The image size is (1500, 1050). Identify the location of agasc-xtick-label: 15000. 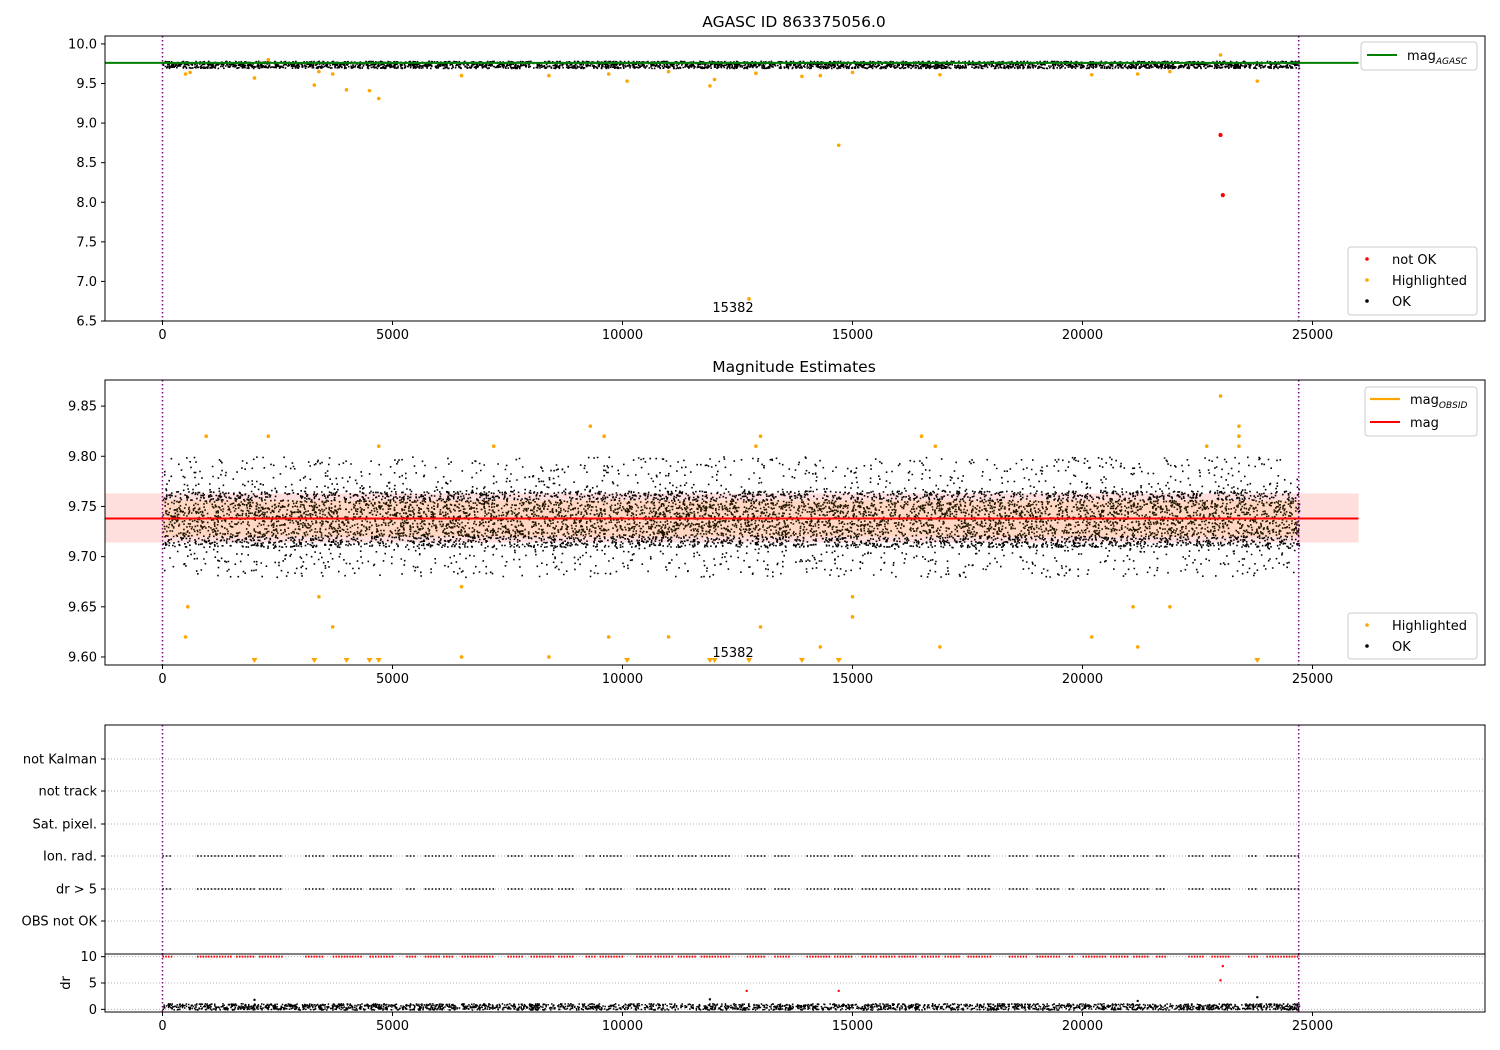
(852, 335).